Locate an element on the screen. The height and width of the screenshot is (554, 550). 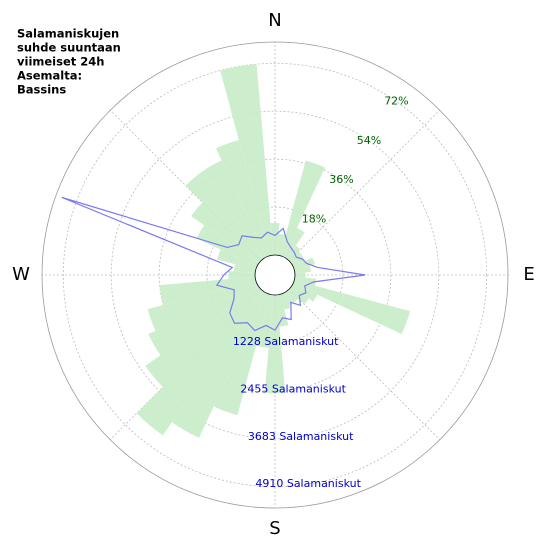
r-tick-label: 36% is located at coordinates (341, 179).